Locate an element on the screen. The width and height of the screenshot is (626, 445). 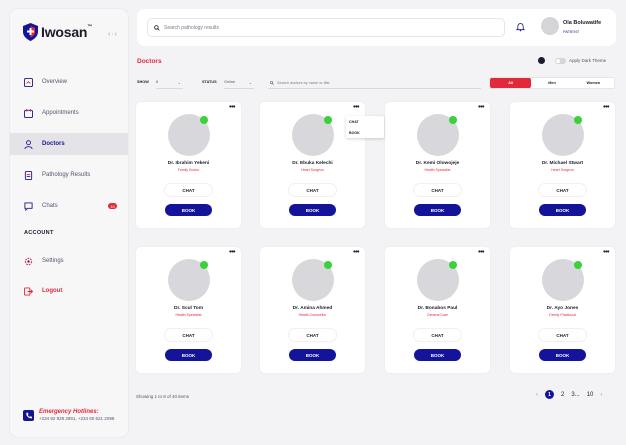
search-icon is located at coordinates (157, 27).